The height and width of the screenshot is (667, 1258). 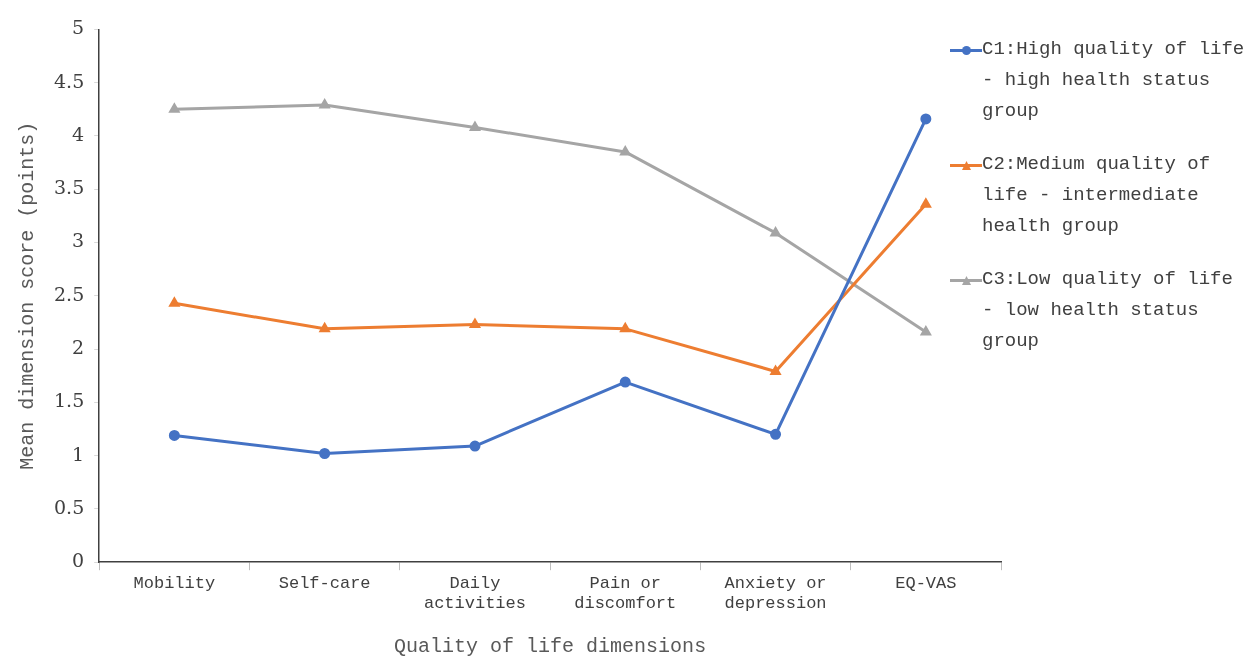 I want to click on y-tick-label: 3, so click(x=78, y=240).